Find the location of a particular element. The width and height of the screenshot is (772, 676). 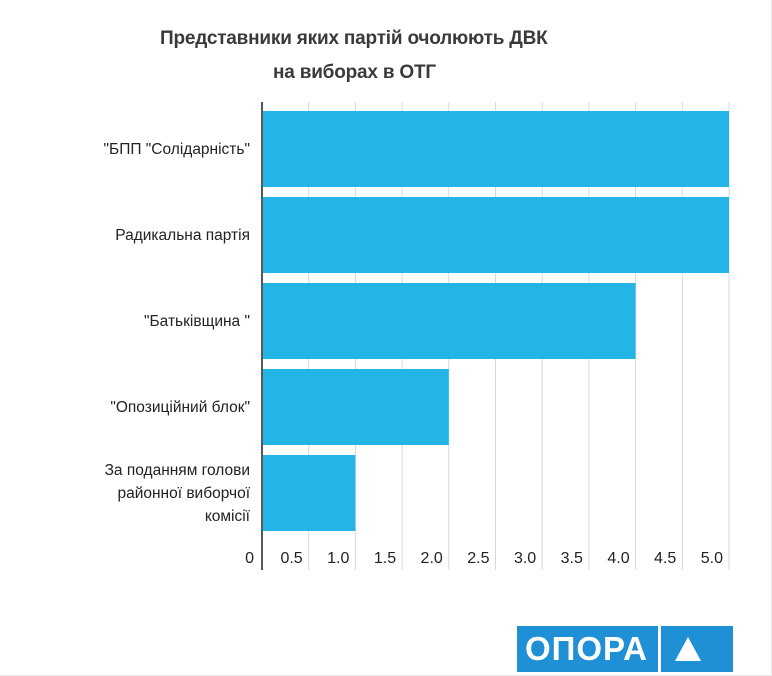

x-tick-label: 5.0 is located at coordinates (712, 558).